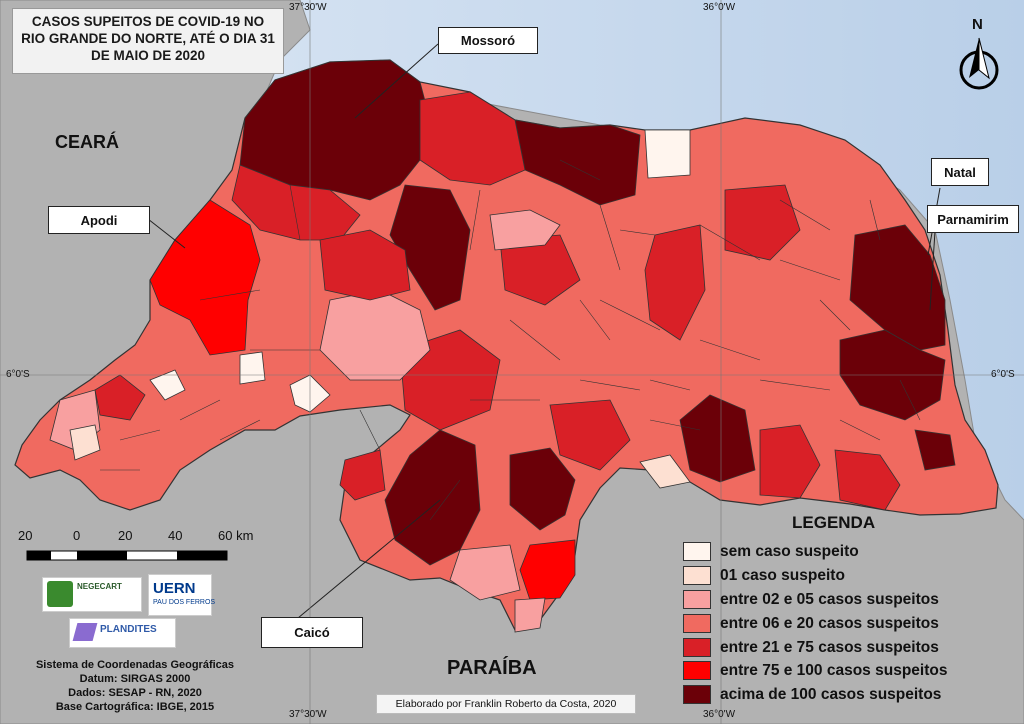 The image size is (1024, 724). What do you see at coordinates (312, 632) in the screenshot?
I see `callout-caico: Caicó` at bounding box center [312, 632].